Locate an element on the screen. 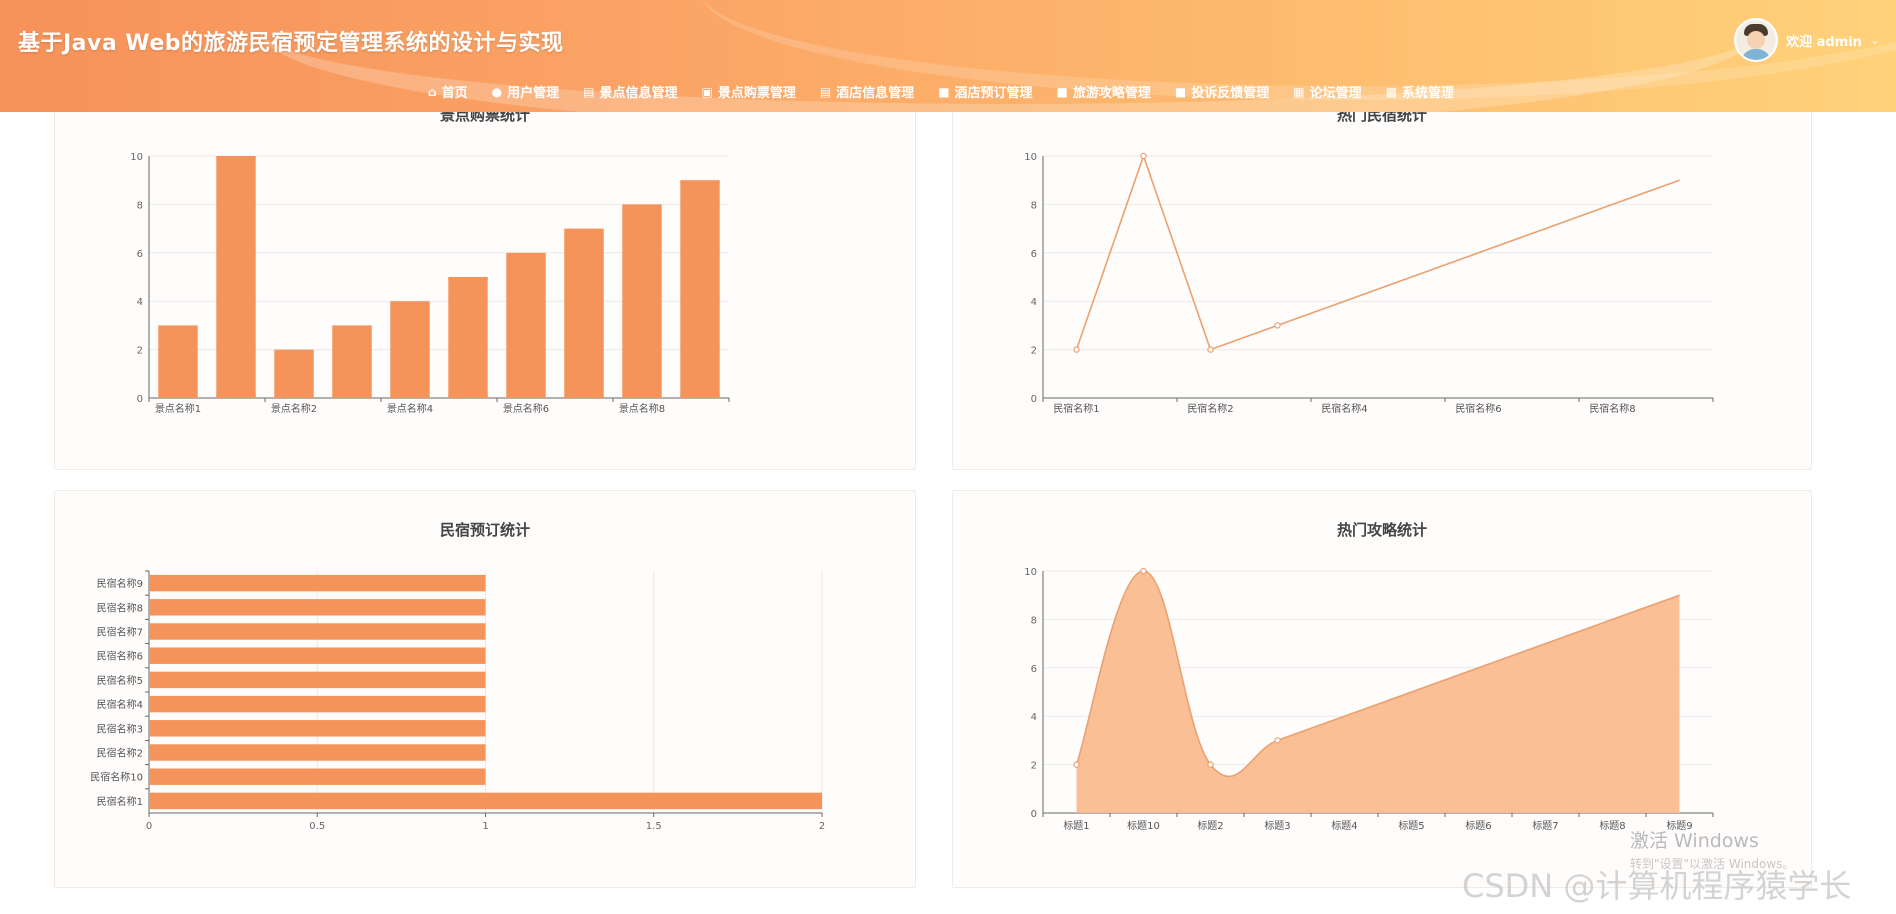 This screenshot has width=1896, height=914. x-tick-label: 标题1 is located at coordinates (1076, 826).